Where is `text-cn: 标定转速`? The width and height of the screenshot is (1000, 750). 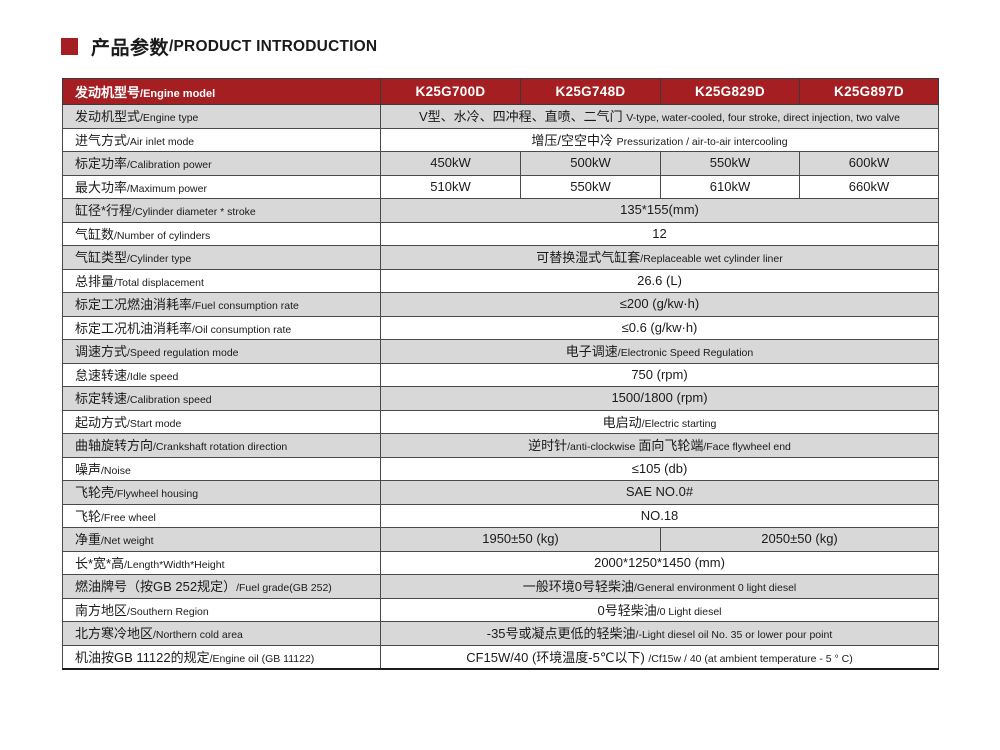 text-cn: 标定转速 is located at coordinates (101, 399).